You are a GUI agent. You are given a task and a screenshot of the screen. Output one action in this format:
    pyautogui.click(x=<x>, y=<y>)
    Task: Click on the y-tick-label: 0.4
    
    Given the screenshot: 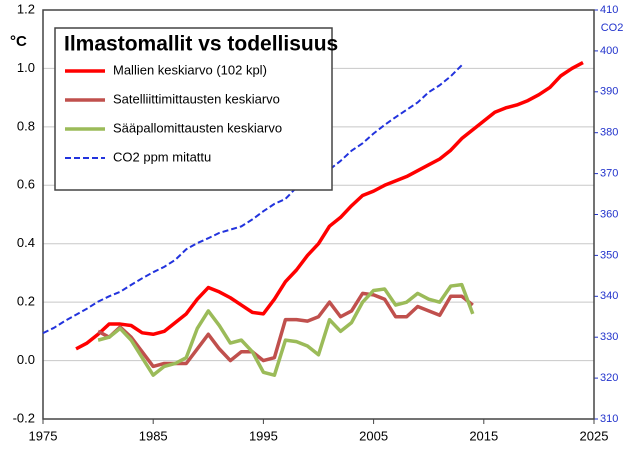 What is the action you would take?
    pyautogui.click(x=26, y=242)
    